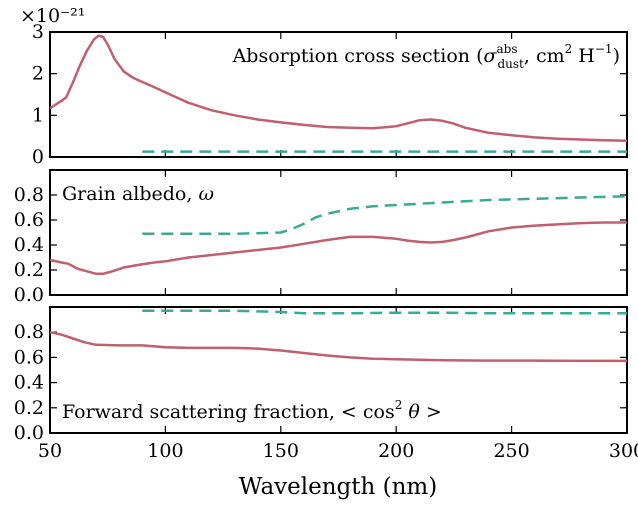 The height and width of the screenshot is (506, 638). I want to click on forward-series-dashed, so click(384, 312).